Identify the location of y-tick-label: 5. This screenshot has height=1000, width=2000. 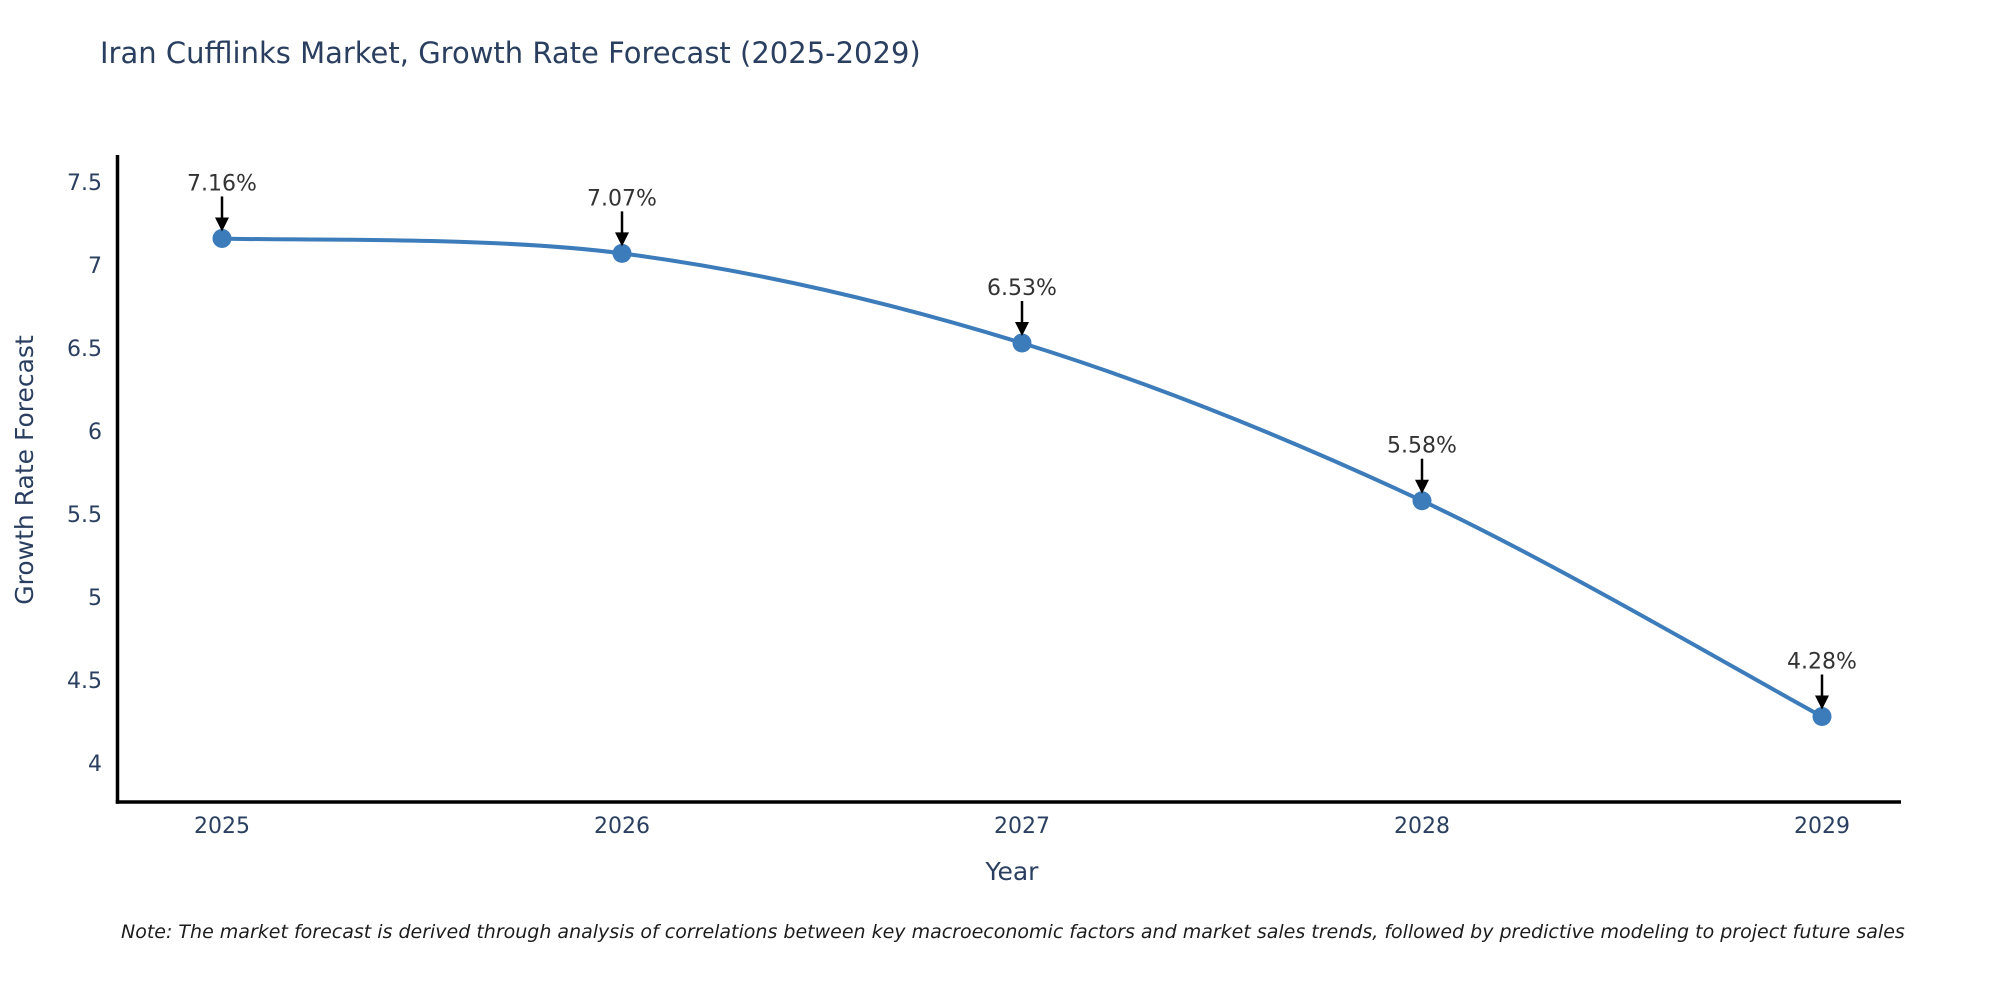
(95, 598).